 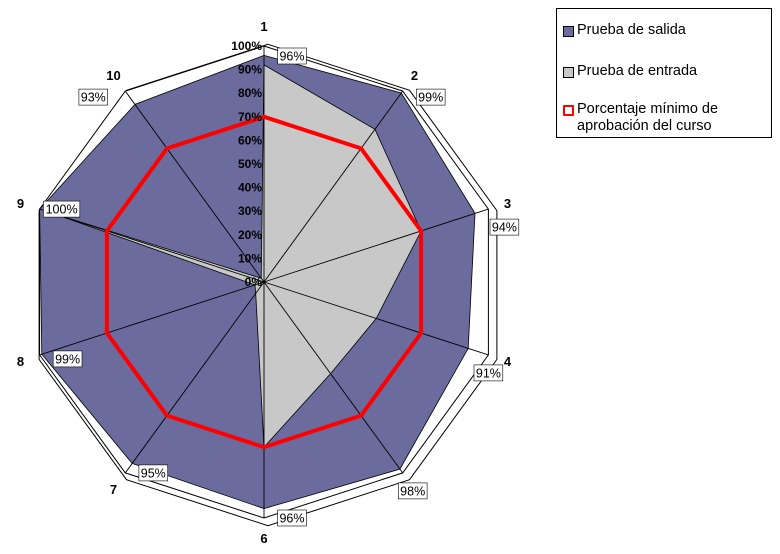 I want to click on legend-label-entrada: Prueba de entrada, so click(x=637, y=71).